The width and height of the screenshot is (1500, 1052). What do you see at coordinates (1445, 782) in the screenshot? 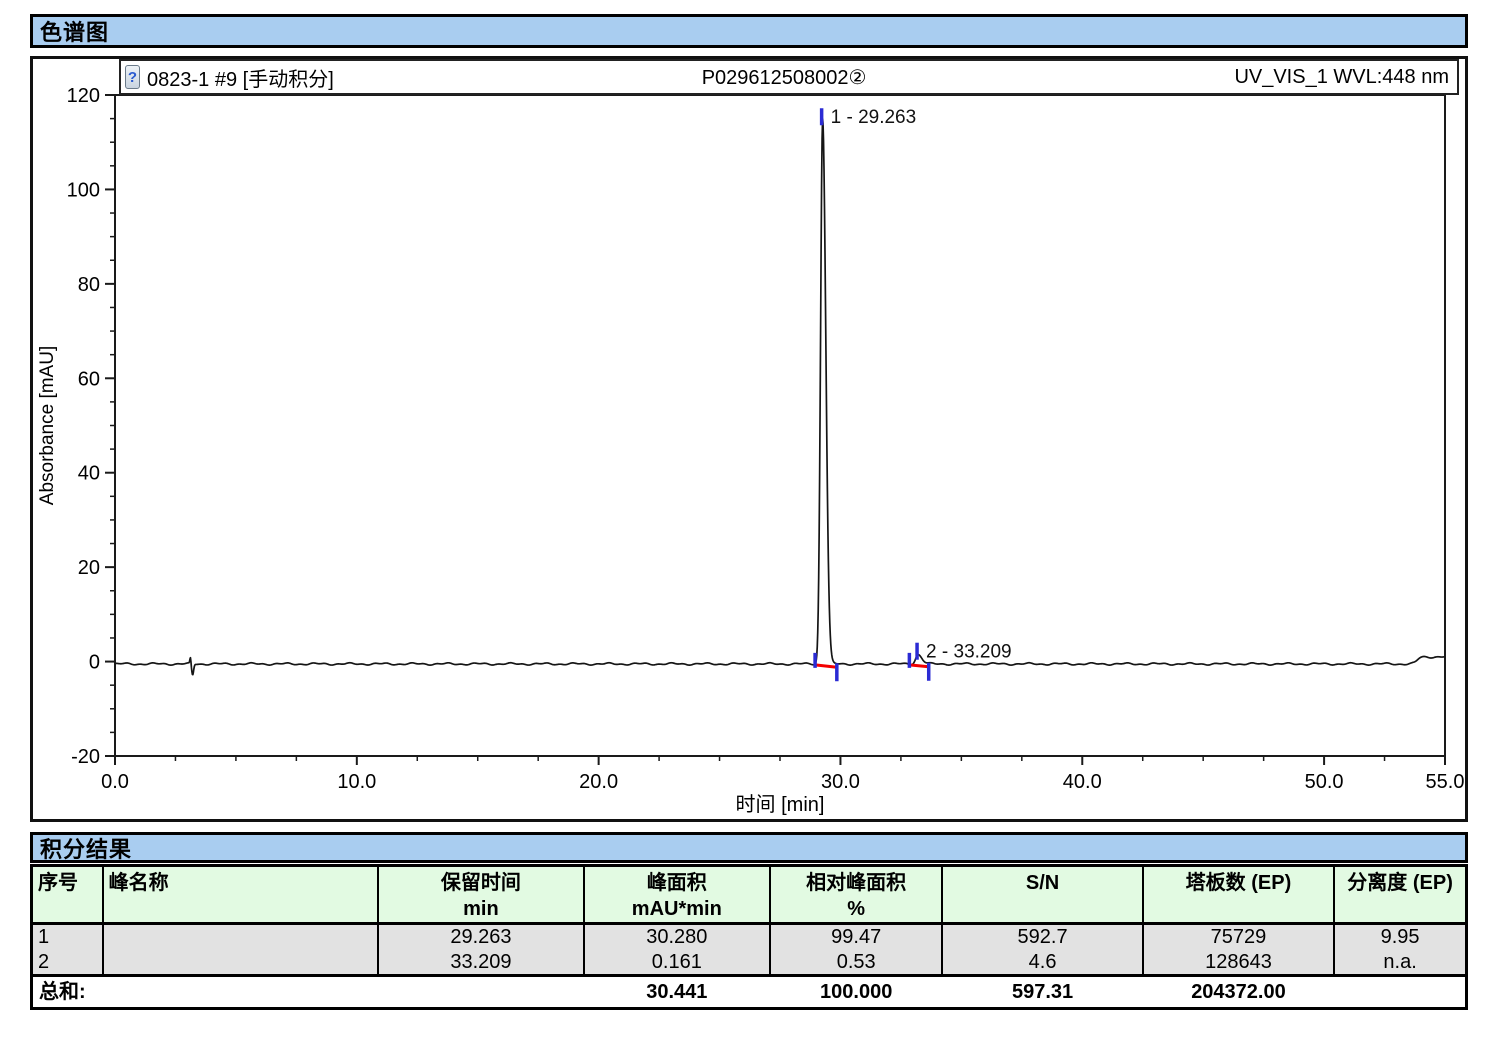
I see `x-tick-label: 55.0` at bounding box center [1445, 782].